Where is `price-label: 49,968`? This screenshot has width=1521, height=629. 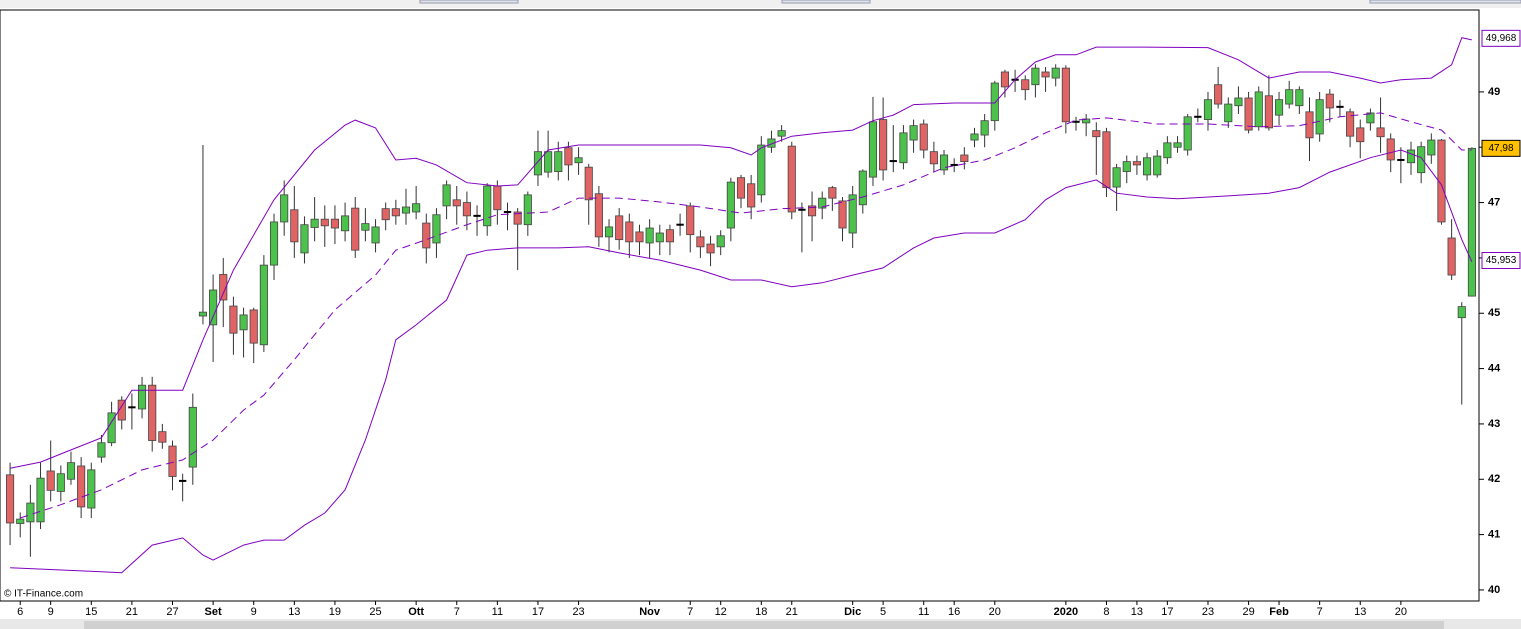
price-label: 49,968 is located at coordinates (1501, 38).